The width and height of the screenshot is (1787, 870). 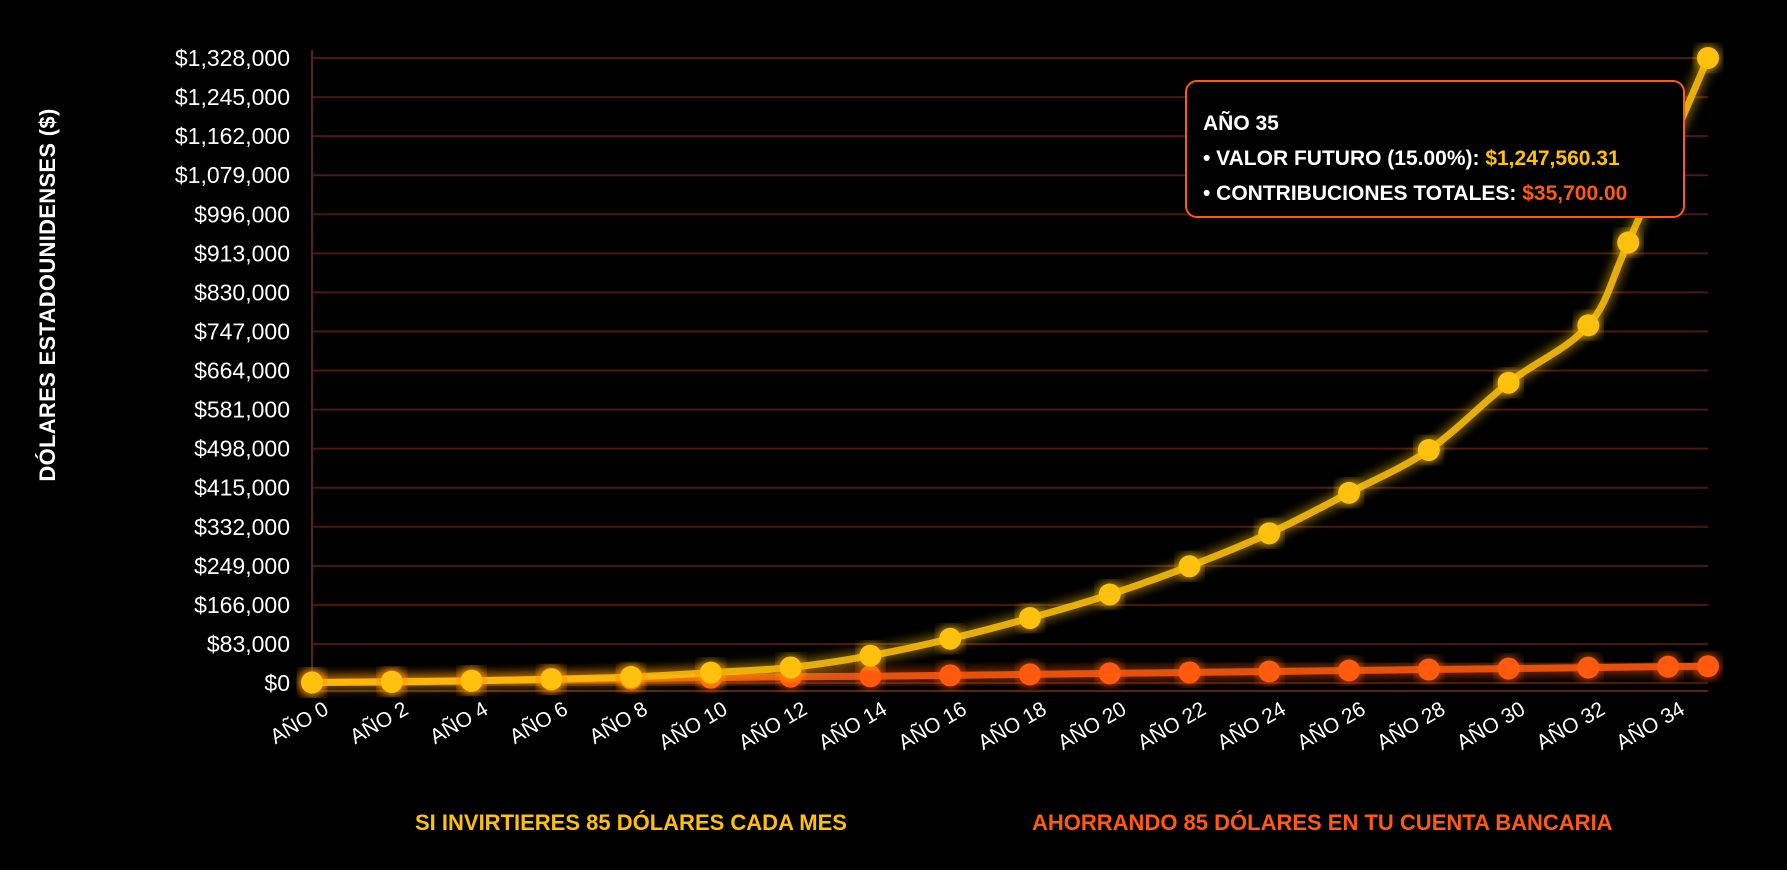 I want to click on x-tick-label: AÑO 32, so click(x=1570, y=726).